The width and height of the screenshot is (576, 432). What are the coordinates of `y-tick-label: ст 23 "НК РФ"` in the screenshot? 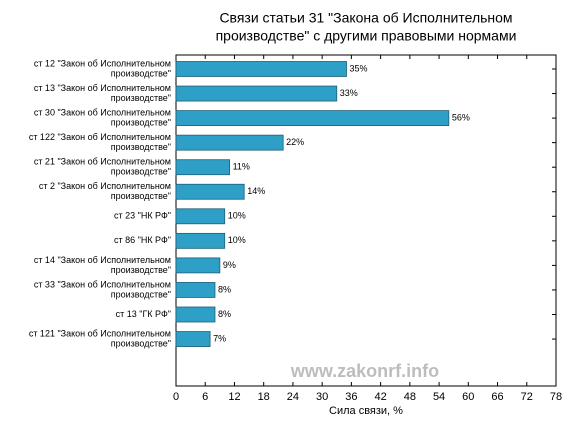 It's located at (142, 216).